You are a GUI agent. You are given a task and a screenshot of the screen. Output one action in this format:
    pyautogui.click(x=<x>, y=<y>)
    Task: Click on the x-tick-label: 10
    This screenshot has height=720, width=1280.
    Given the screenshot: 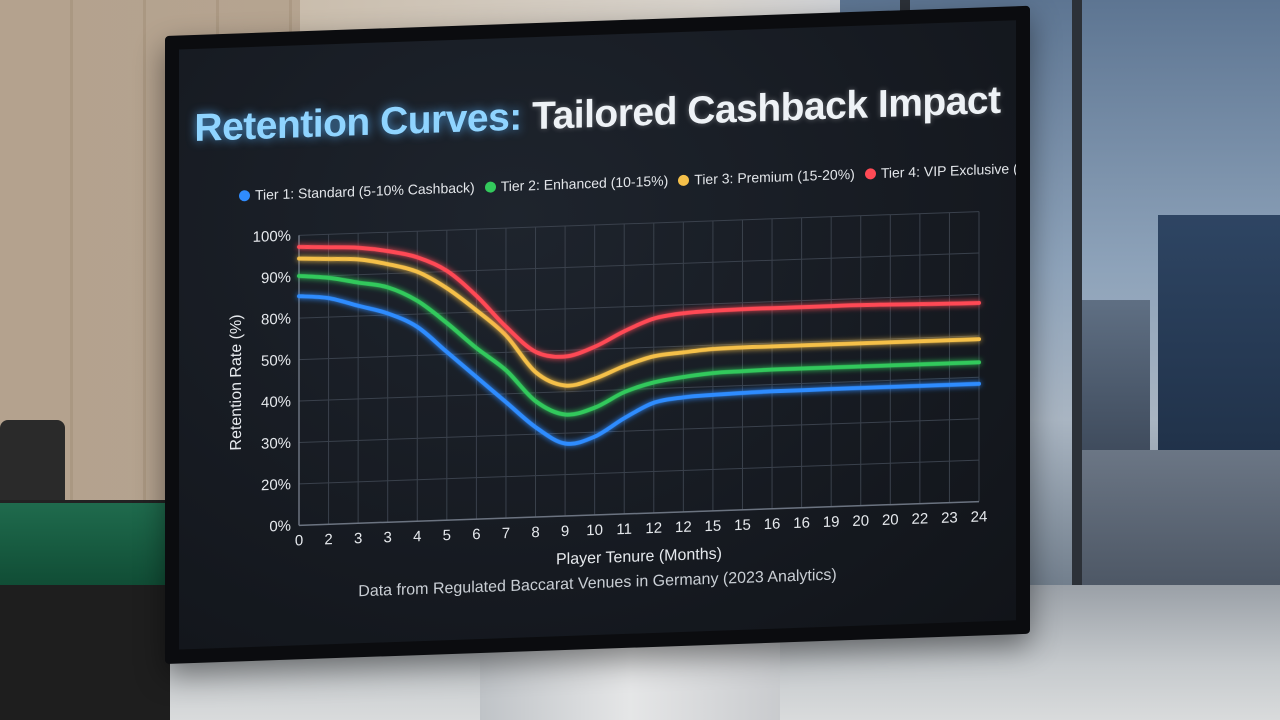 What is the action you would take?
    pyautogui.click(x=594, y=531)
    